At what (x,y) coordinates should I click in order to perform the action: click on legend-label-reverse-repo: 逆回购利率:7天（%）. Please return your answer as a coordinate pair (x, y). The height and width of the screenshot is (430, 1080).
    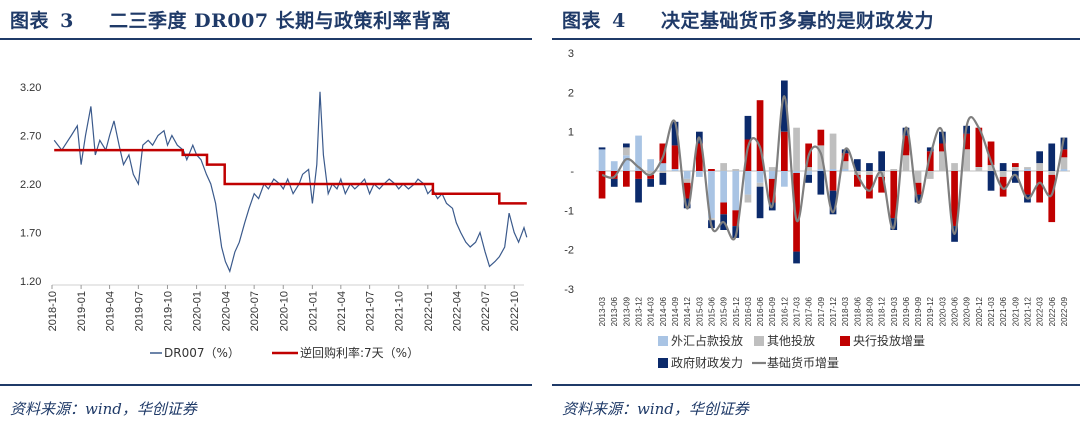
    Looking at the image, I should click on (359, 352).